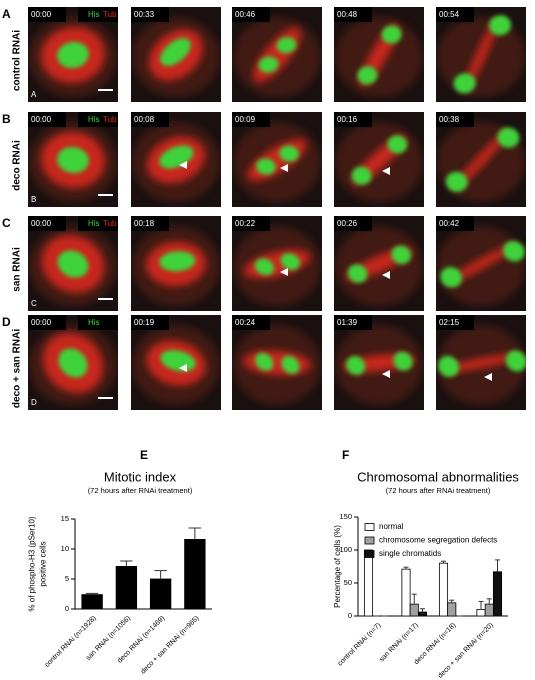 This screenshot has height=680, width=535. Describe the element at coordinates (17, 165) in the screenshot. I see `row-name: deco RNAi` at that location.